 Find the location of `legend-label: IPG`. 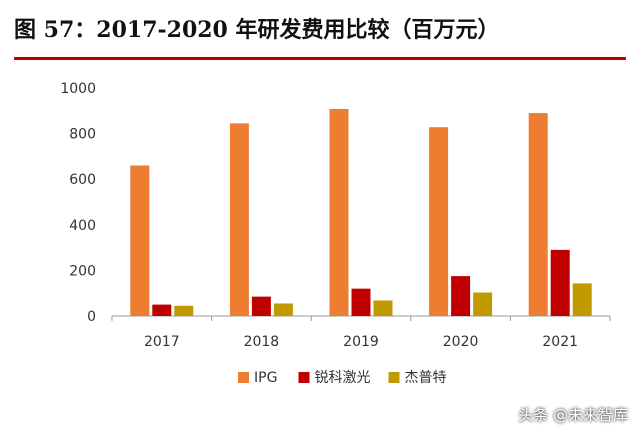

legend-label: IPG is located at coordinates (265, 378).